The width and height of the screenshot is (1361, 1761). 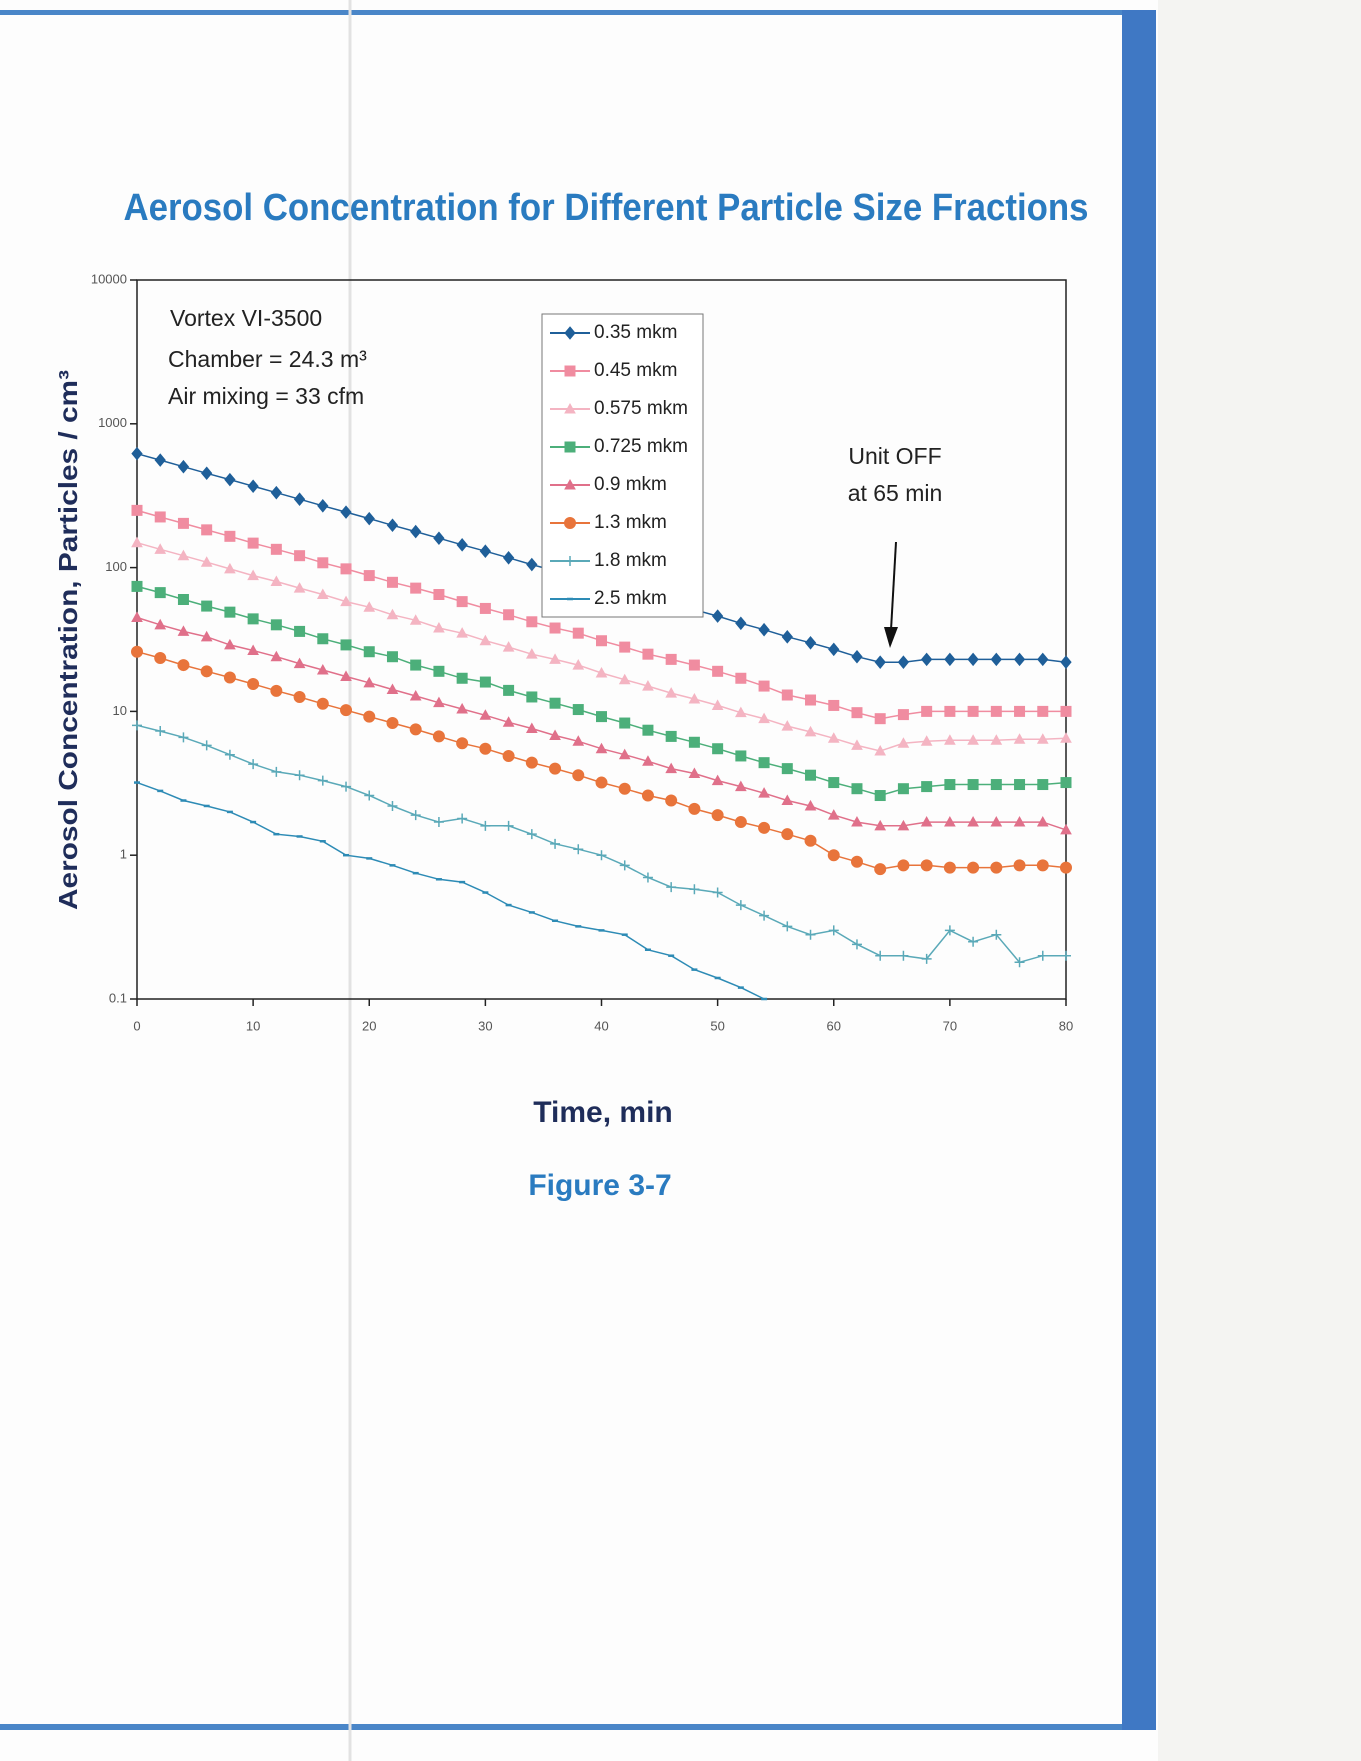 What do you see at coordinates (641, 446) in the screenshot?
I see `legend-label: 0.725 mkm` at bounding box center [641, 446].